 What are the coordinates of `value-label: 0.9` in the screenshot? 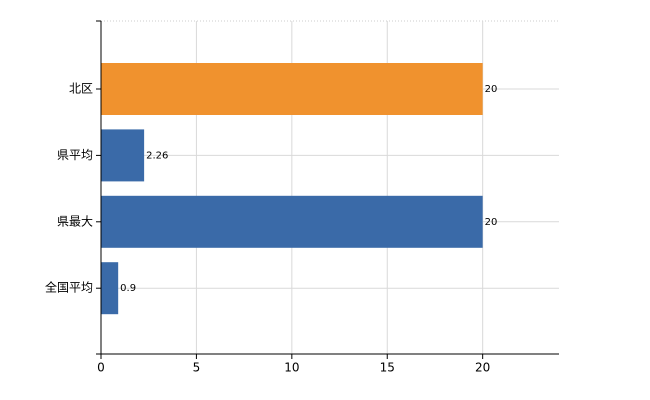 It's located at (128, 288).